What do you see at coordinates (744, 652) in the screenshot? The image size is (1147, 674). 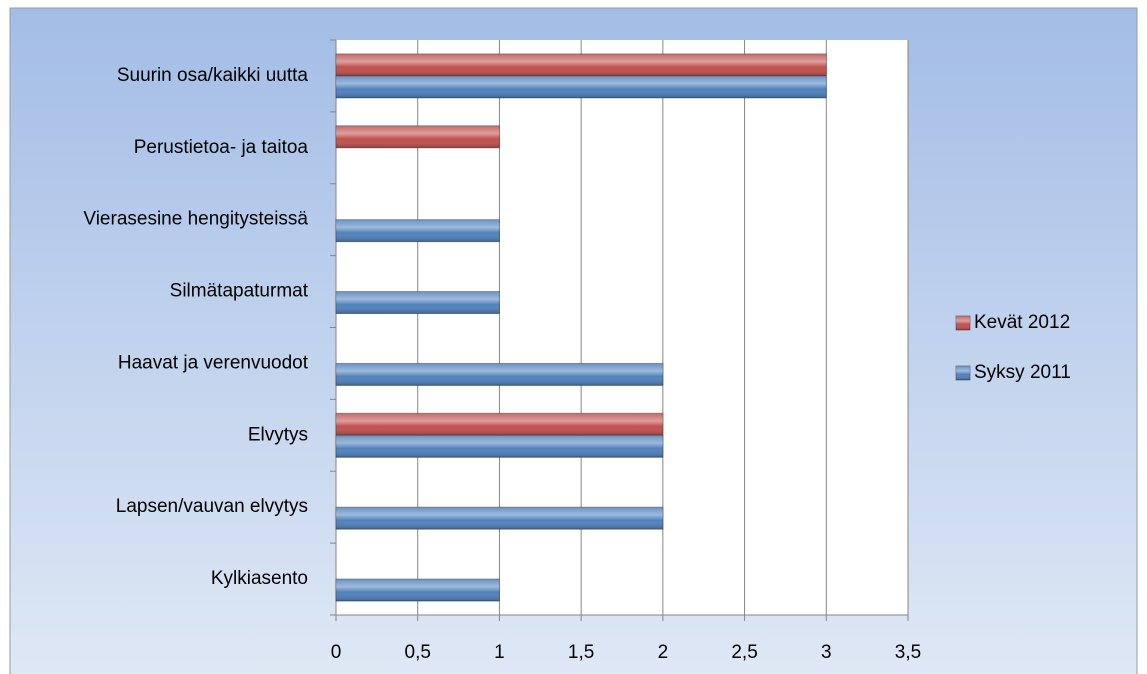 I see `x-tick-label: 2,5` at bounding box center [744, 652].